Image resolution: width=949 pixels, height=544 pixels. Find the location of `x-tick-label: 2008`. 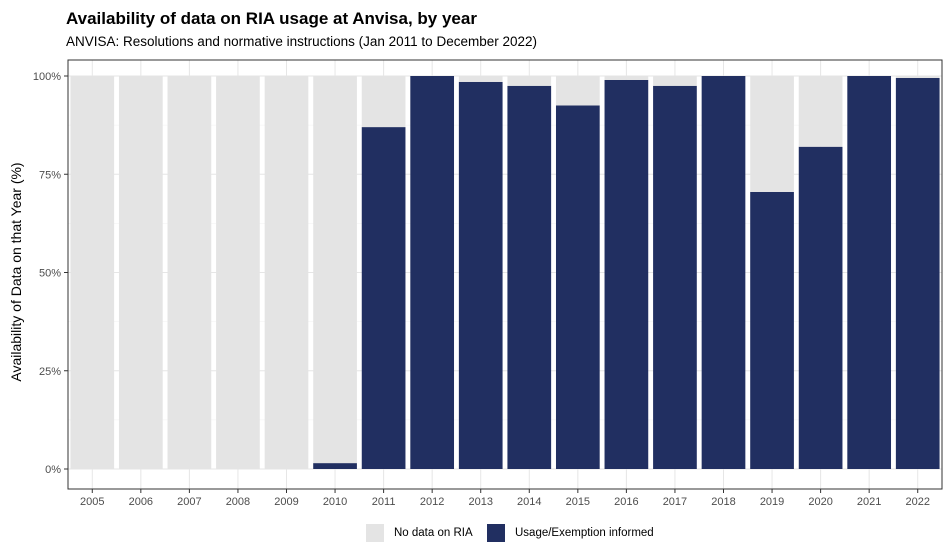

x-tick-label: 2008 is located at coordinates (238, 502).